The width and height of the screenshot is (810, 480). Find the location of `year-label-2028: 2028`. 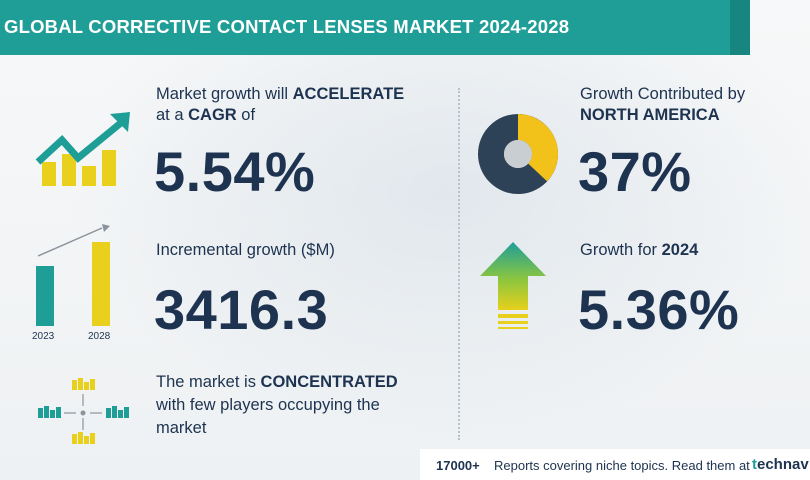

year-label-2028: 2028 is located at coordinates (99, 336).